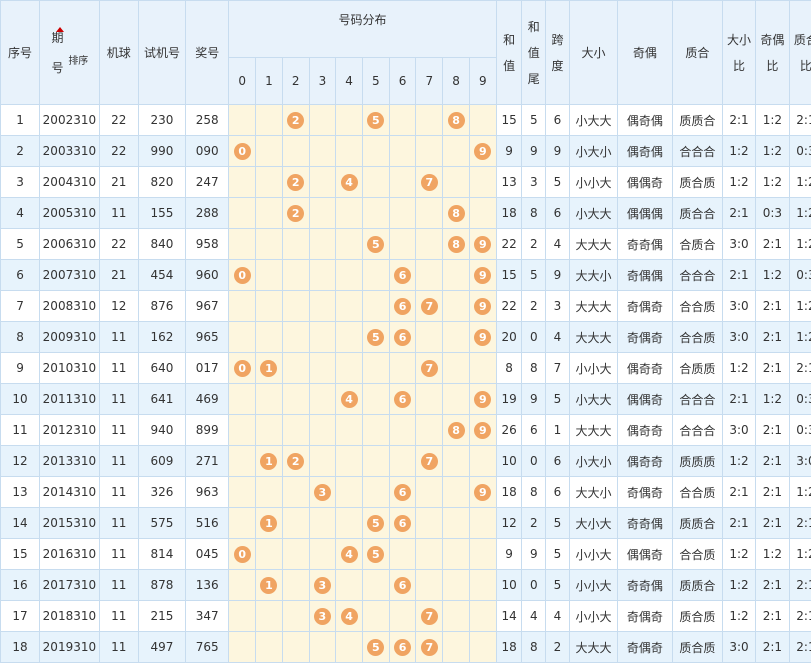  I want to click on cell-period: 2008310, so click(70, 306).